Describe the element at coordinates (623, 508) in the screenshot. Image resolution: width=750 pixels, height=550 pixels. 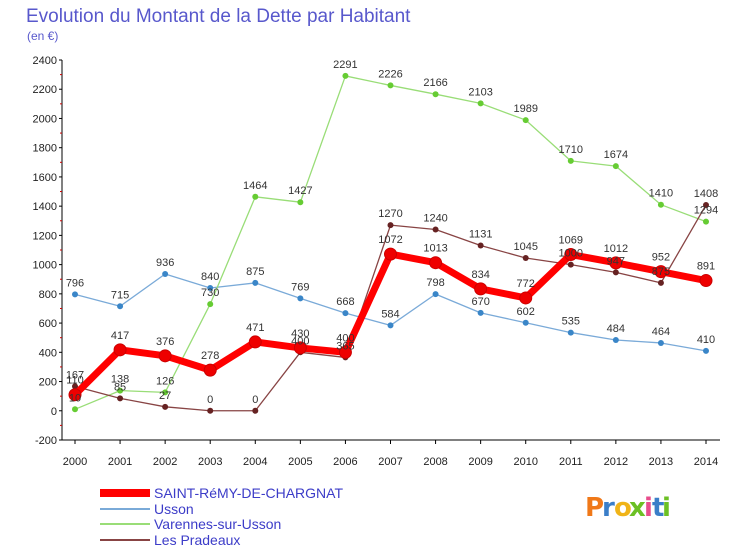
I see `logo-letter: o` at that location.